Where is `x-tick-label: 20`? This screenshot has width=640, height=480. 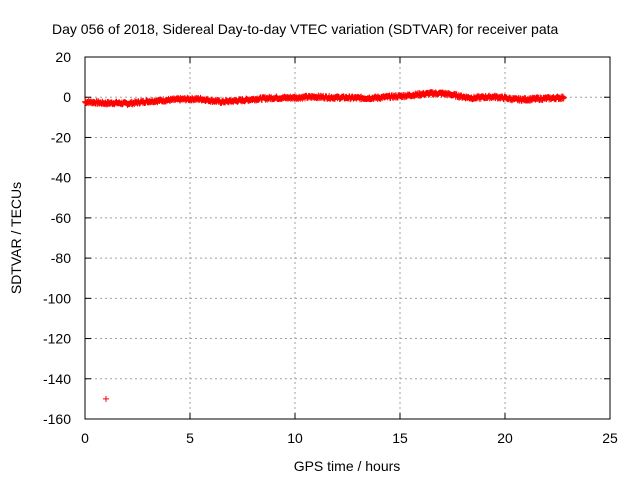 x-tick-label: 20 is located at coordinates (505, 438).